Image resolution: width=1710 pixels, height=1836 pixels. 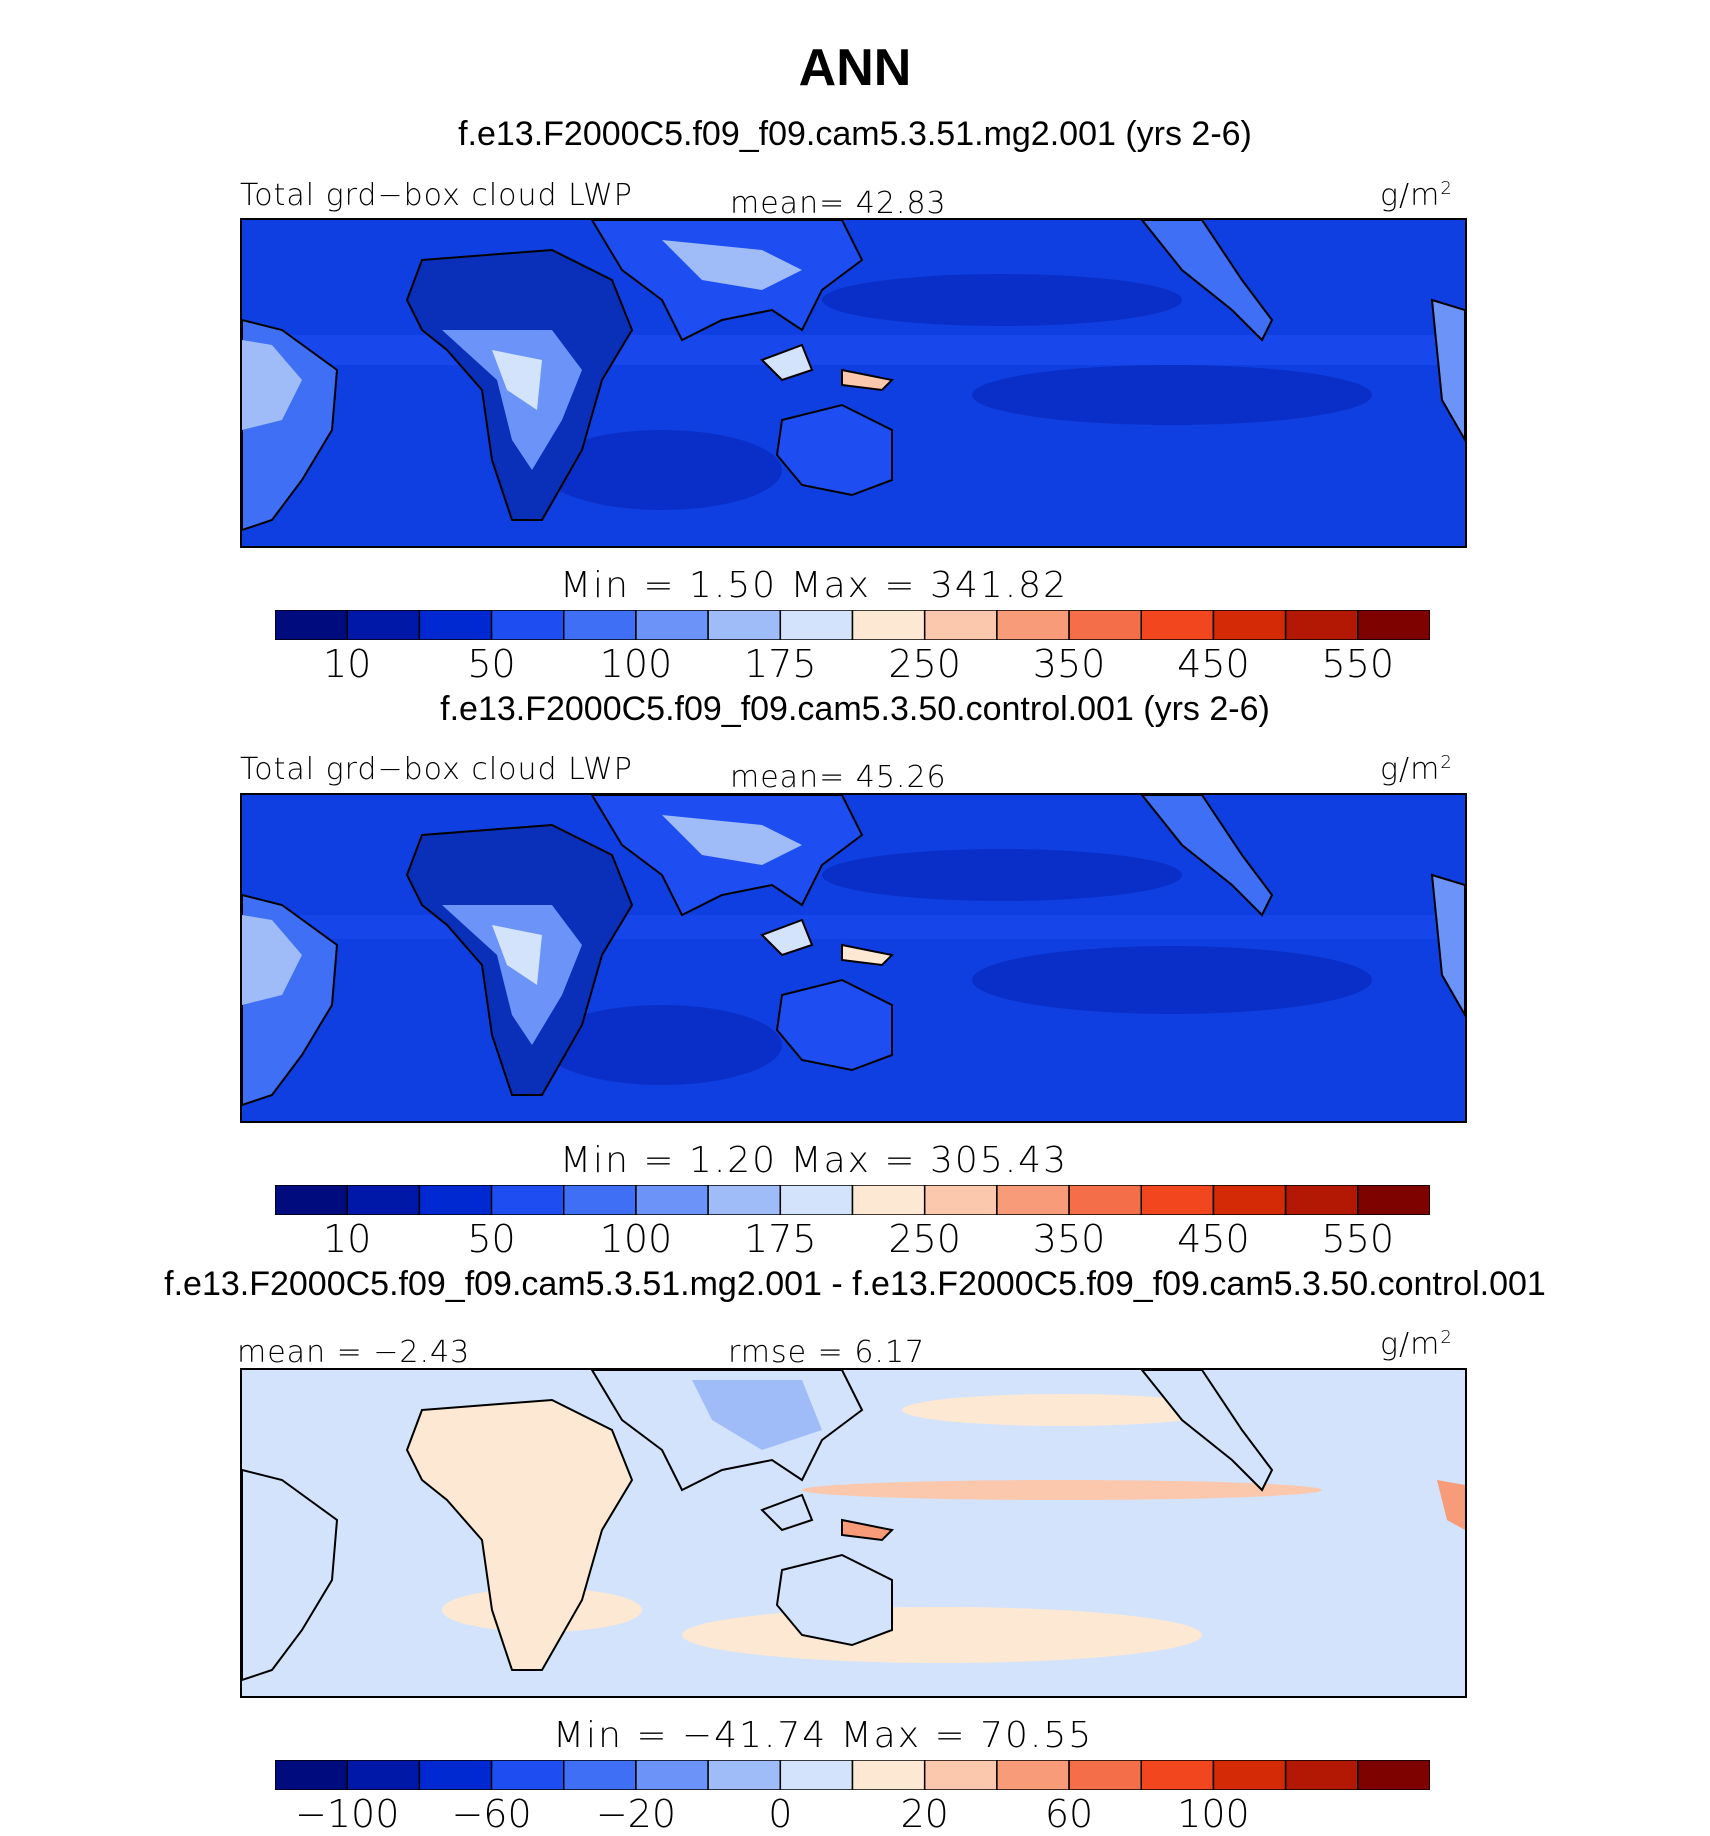 I want to click on panel-1-itcz-band, so click(x=853, y=350).